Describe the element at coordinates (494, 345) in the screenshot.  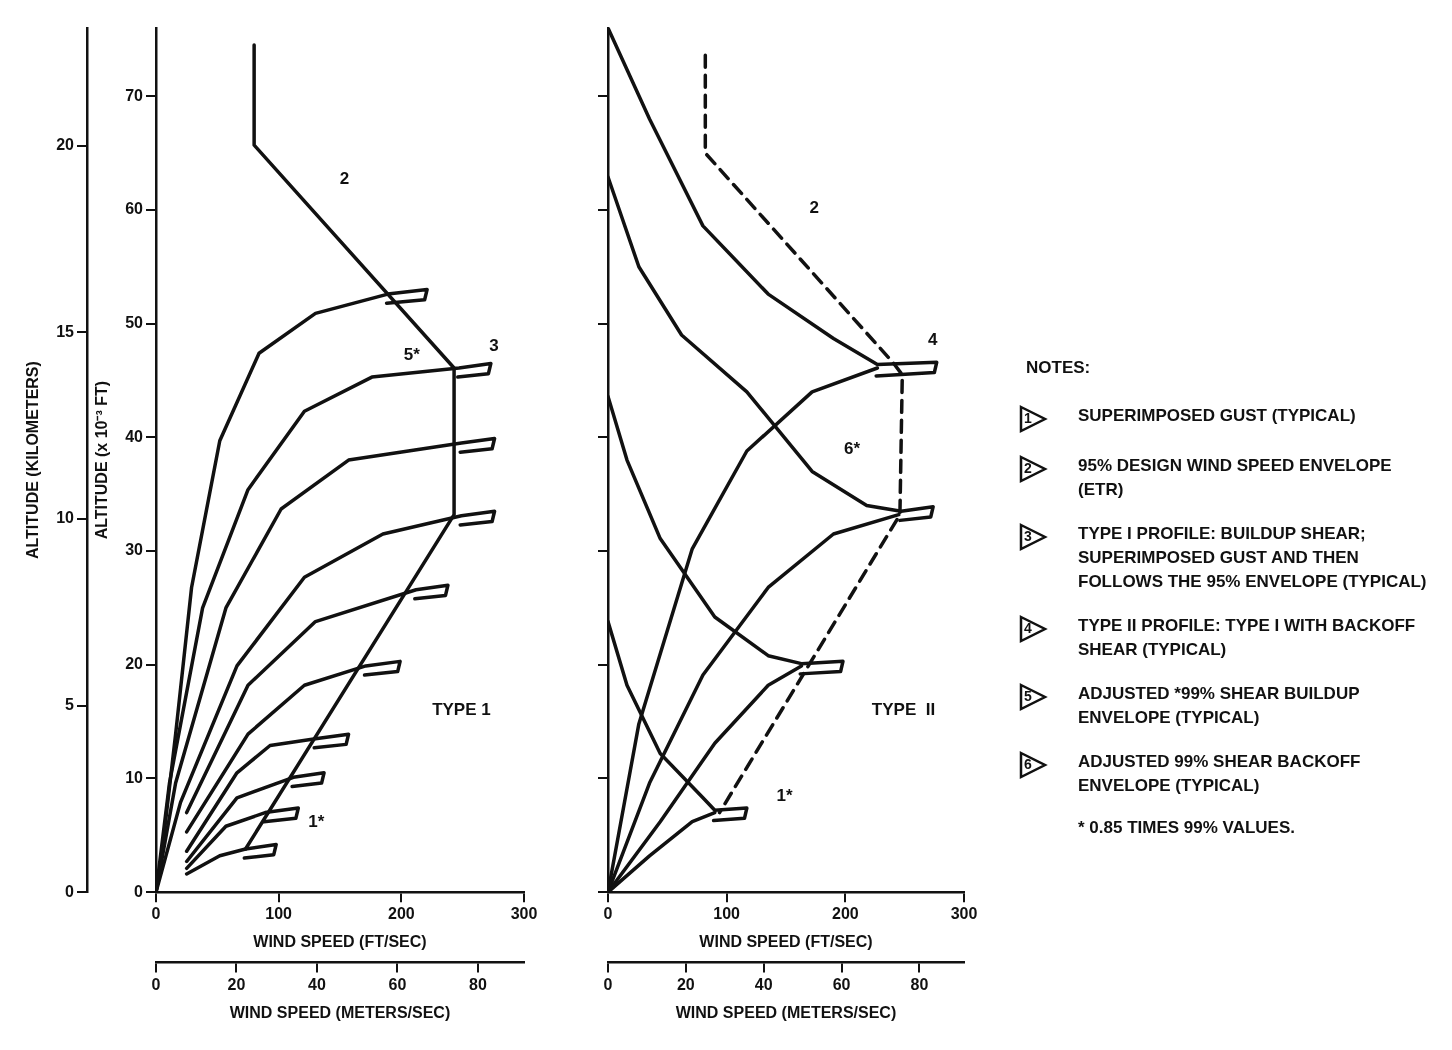
I see `annotation: 3` at that location.